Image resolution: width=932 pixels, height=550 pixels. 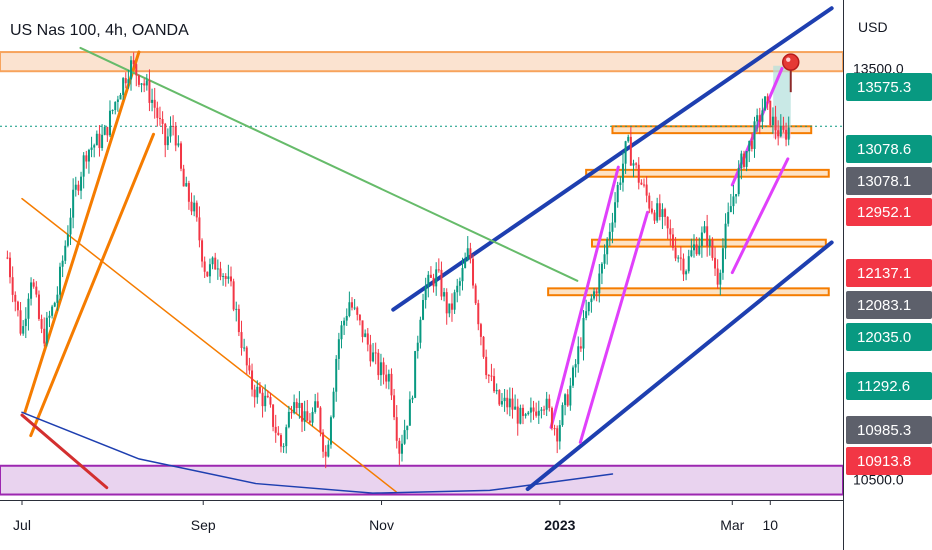 What do you see at coordinates (790, 62) in the screenshot?
I see `pin-icon` at bounding box center [790, 62].